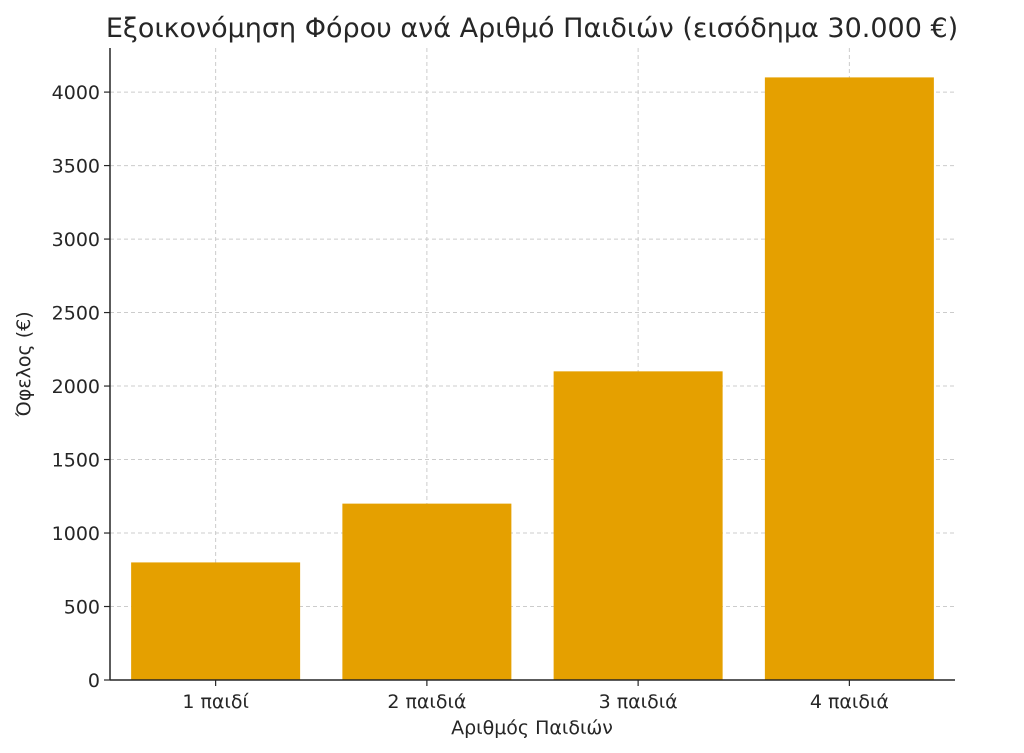  I want to click on x-axis-ticks: 1 παιδί 2 παιδιά 3 παιδιά 4 παιδιά, so click(535, 696).